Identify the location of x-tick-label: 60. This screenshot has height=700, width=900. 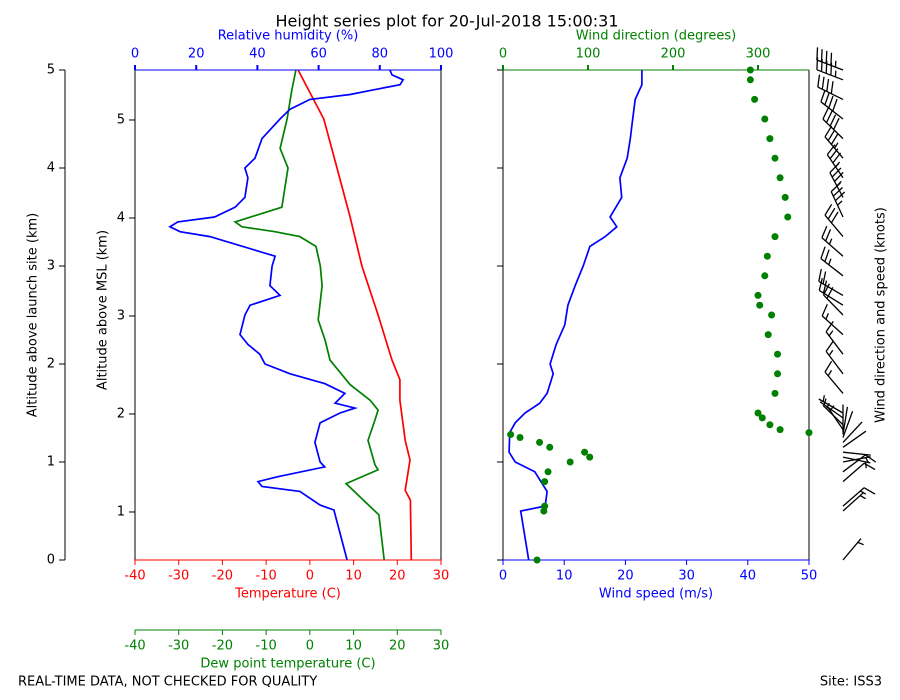
(318, 54).